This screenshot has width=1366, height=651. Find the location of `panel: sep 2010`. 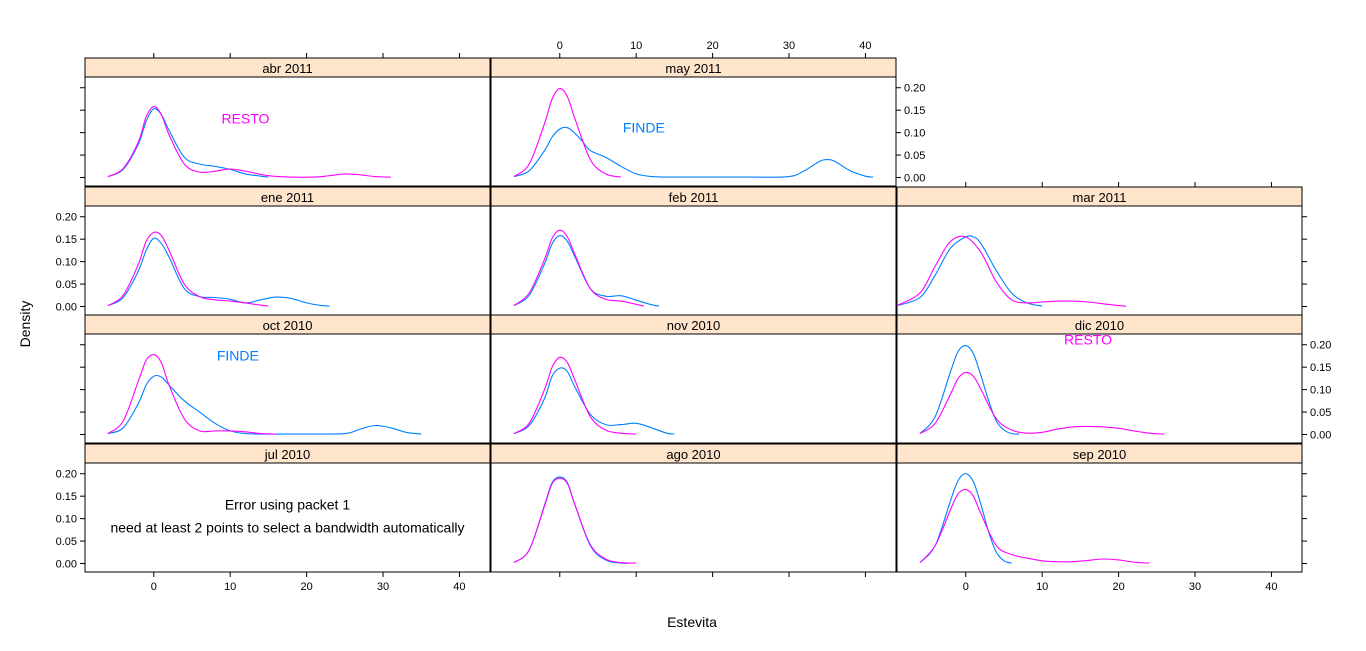

panel: sep 2010 is located at coordinates (1099, 508).